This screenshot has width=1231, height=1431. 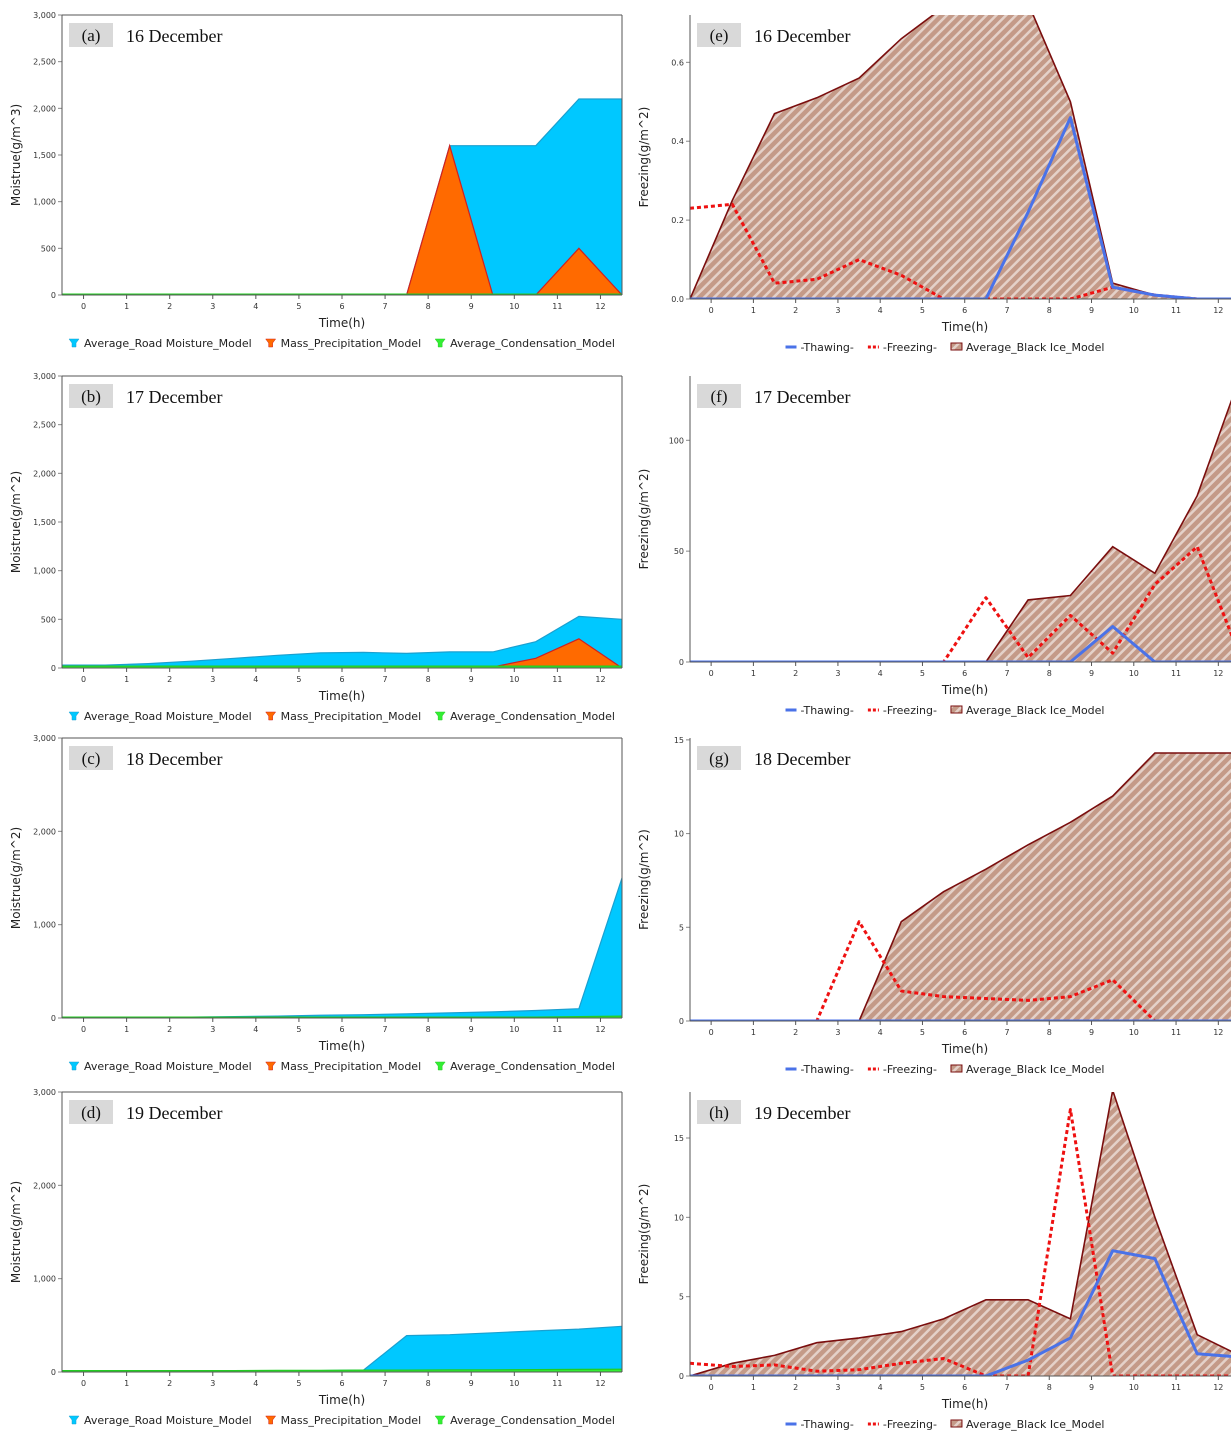 What do you see at coordinates (676, 440) in the screenshot?
I see `y-tick-label: 100` at bounding box center [676, 440].